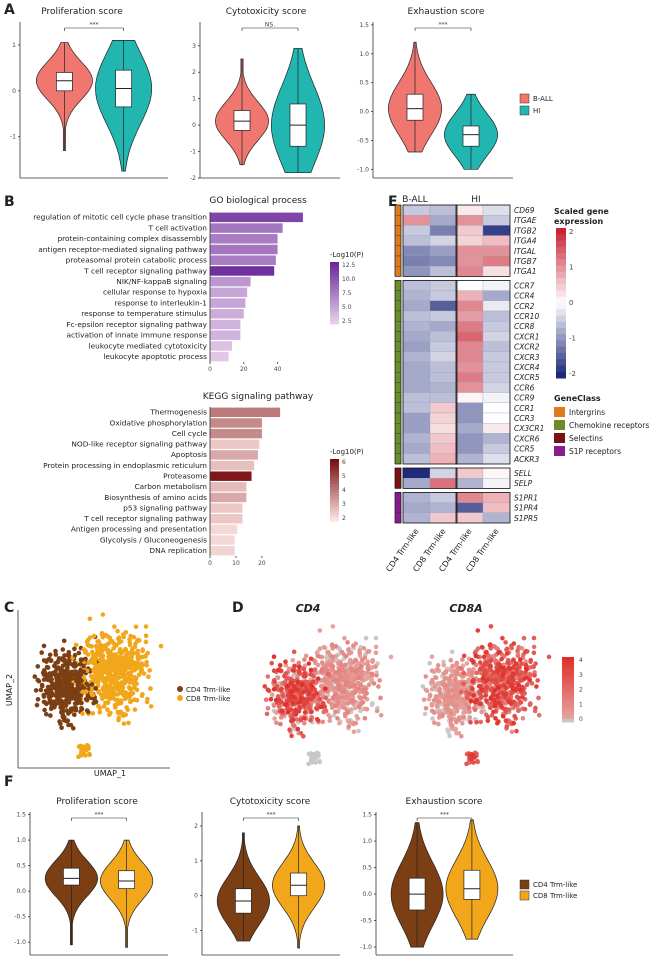 This screenshot has height=960, width=654. What do you see at coordinates (243, 260) in the screenshot?
I see `go-bar` at bounding box center [243, 260].